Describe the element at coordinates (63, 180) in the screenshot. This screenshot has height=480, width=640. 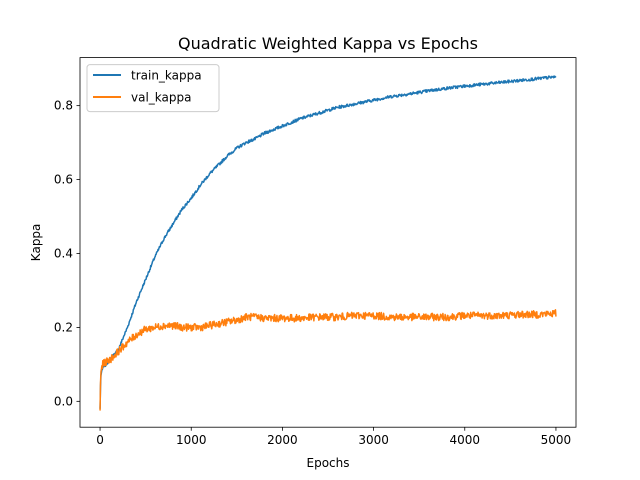
I see `y-tick-label: 0.6` at that location.